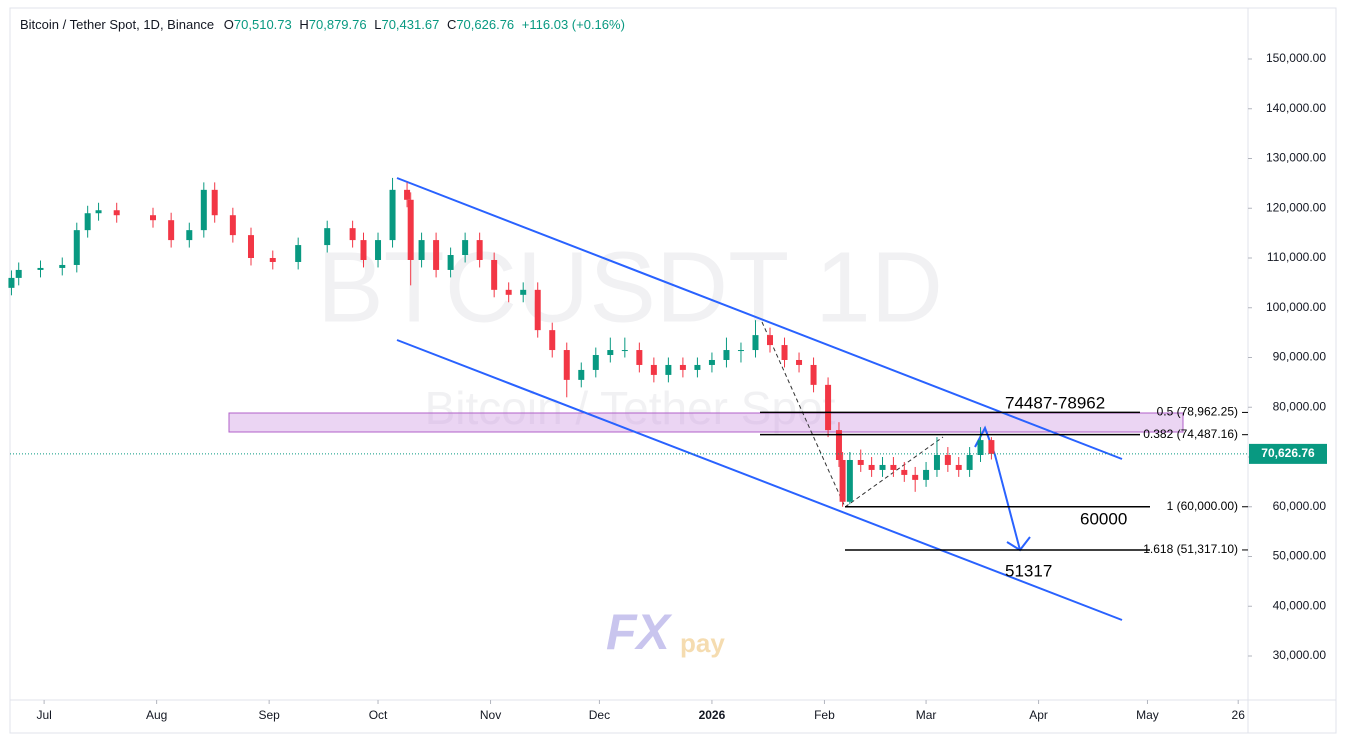  I want to click on y-tick-label: 80,000.00, so click(1300, 406).